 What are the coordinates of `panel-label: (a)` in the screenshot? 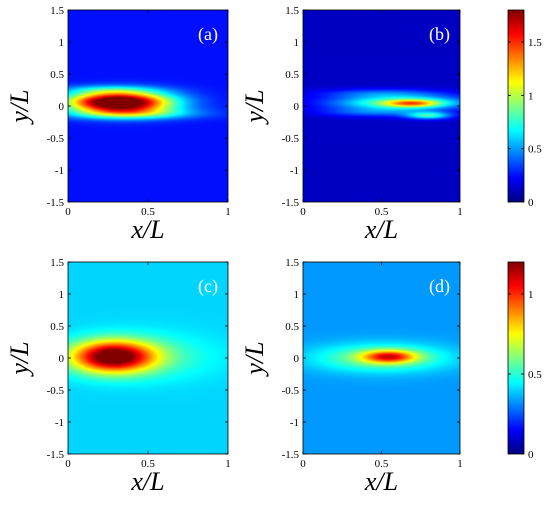 It's located at (208, 34).